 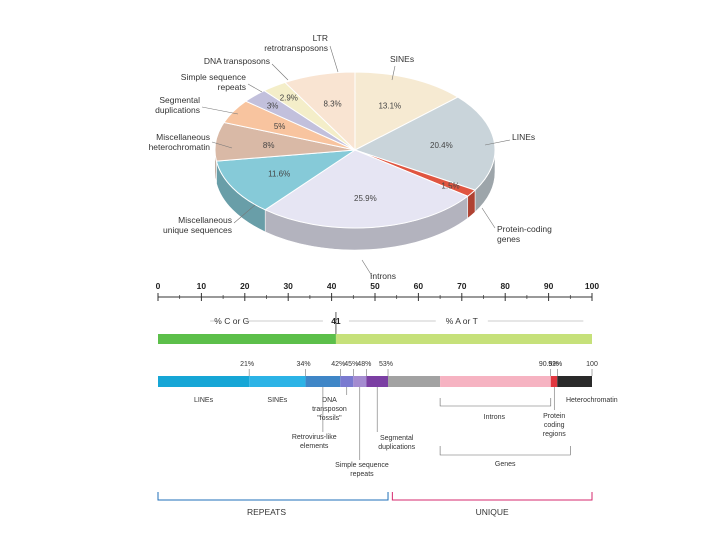 I want to click on pie-pct-label-2: 1.5%, so click(x=450, y=185).